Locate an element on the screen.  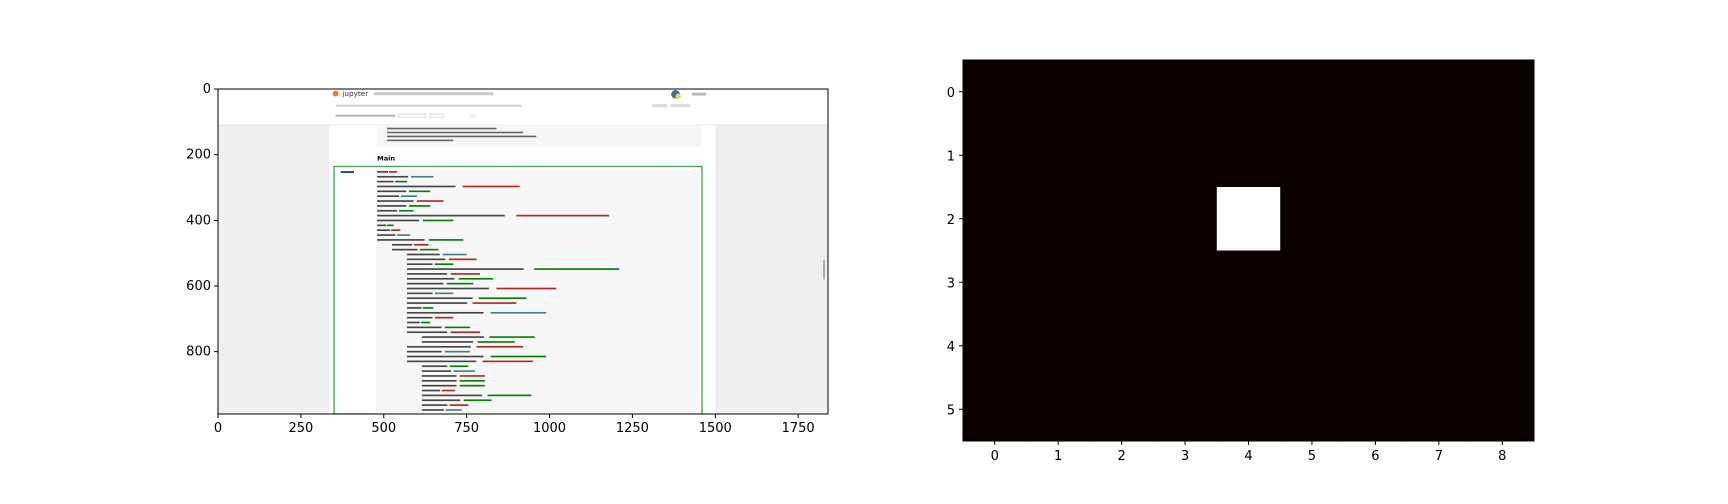
y-tick-label: 1 is located at coordinates (951, 156).